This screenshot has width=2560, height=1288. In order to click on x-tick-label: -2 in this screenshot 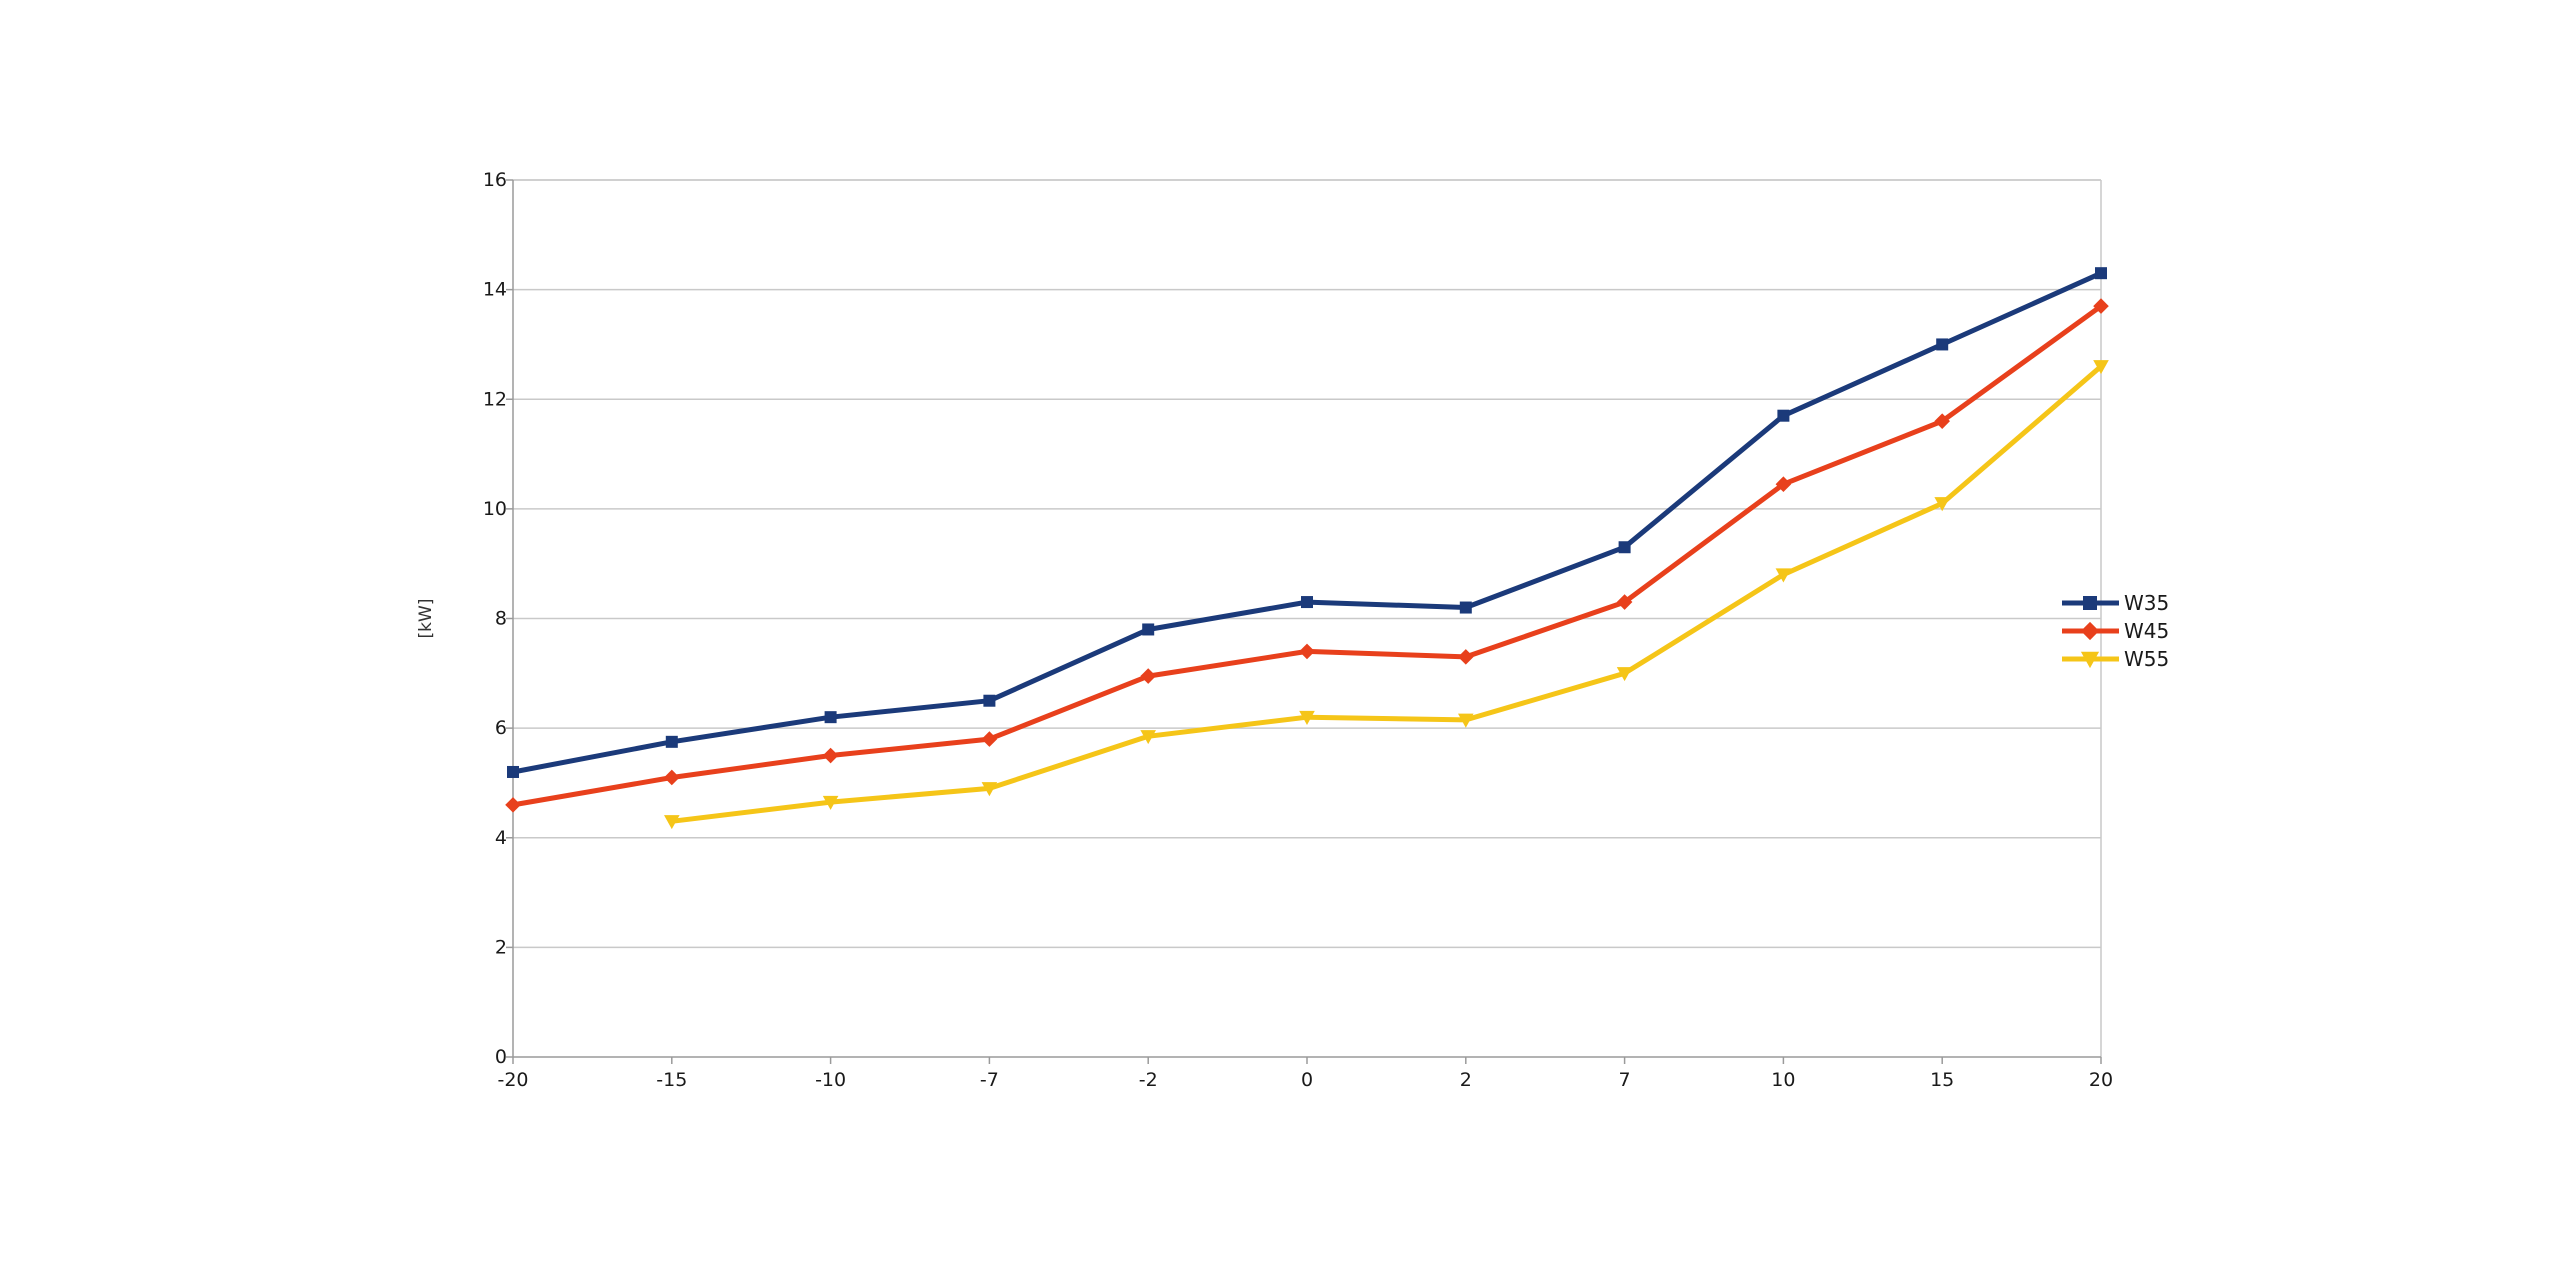, I will do `click(1148, 1080)`.